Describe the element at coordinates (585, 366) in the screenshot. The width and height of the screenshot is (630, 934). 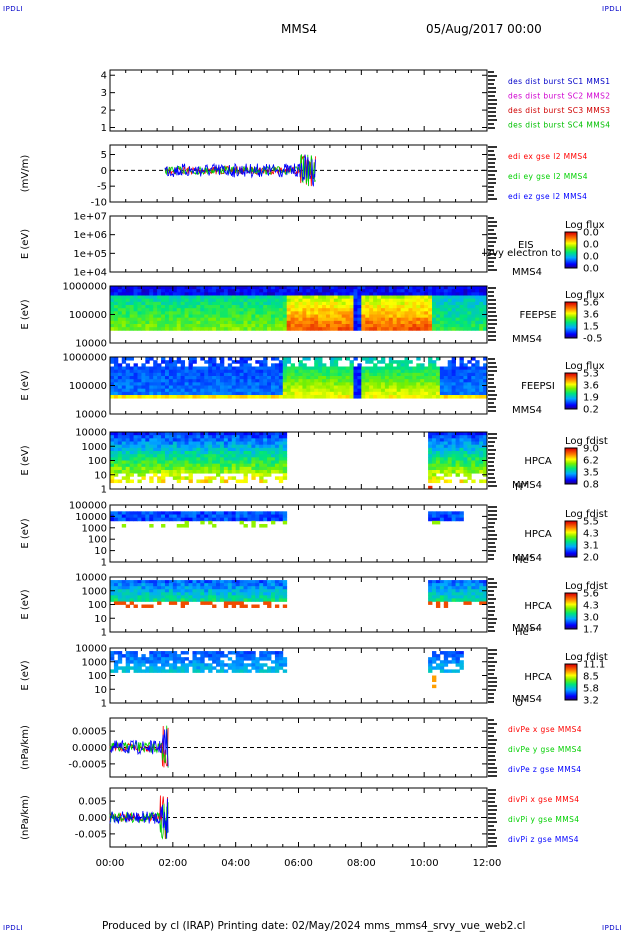
I see `feepsi-panel-cbar-title: Log flux` at that location.